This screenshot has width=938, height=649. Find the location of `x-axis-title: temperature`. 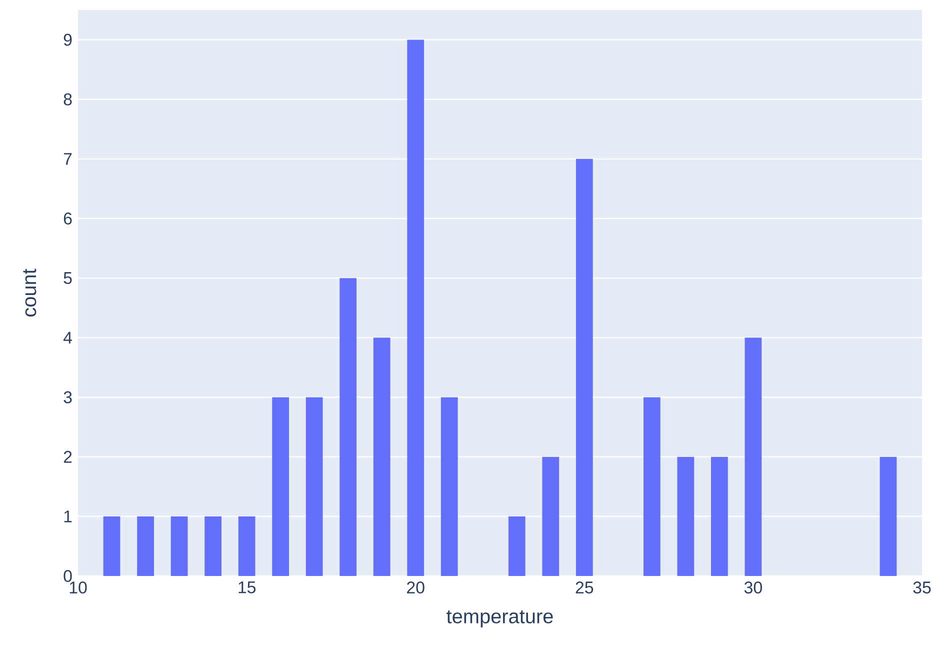

x-axis-title: temperature is located at coordinates (499, 619).